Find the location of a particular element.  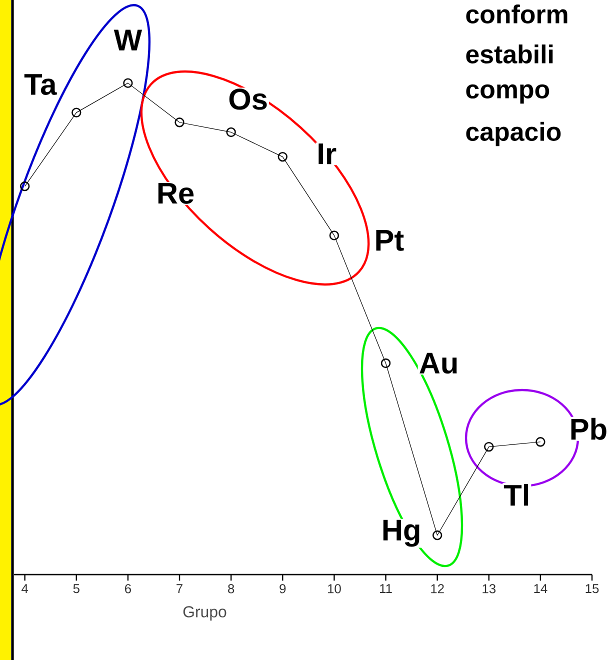

annotation: Os is located at coordinates (248, 99).